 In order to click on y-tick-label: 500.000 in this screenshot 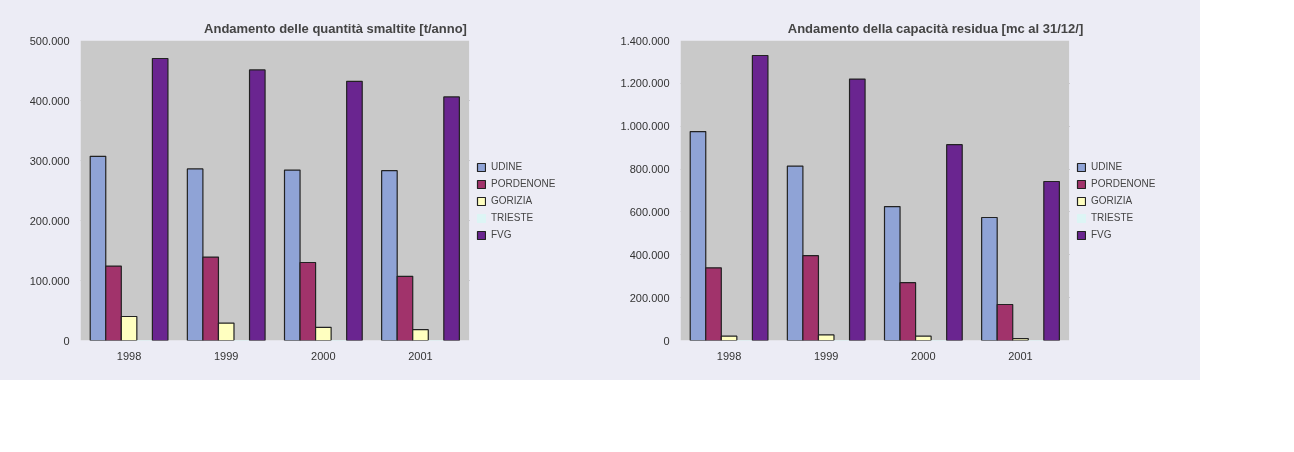, I will do `click(49, 40)`.